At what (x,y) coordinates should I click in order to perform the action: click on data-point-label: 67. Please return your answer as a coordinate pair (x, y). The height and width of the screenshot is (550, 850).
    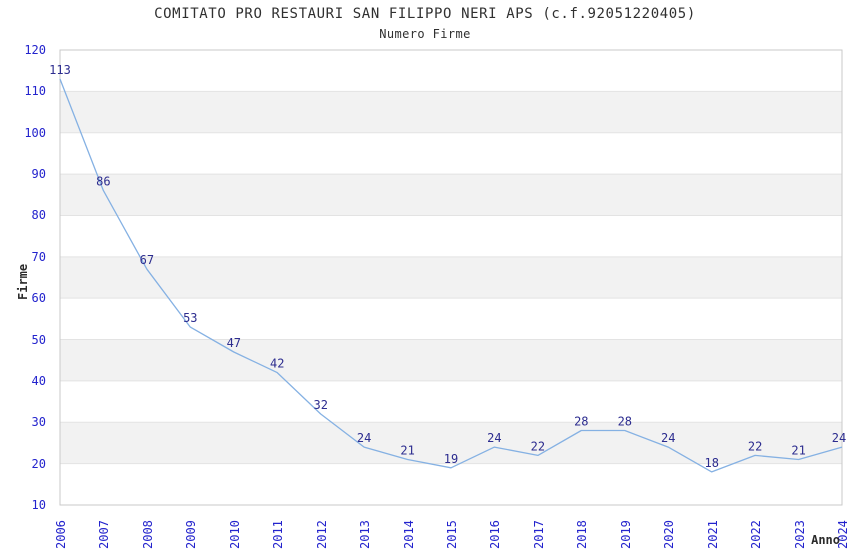
    Looking at the image, I should click on (147, 260).